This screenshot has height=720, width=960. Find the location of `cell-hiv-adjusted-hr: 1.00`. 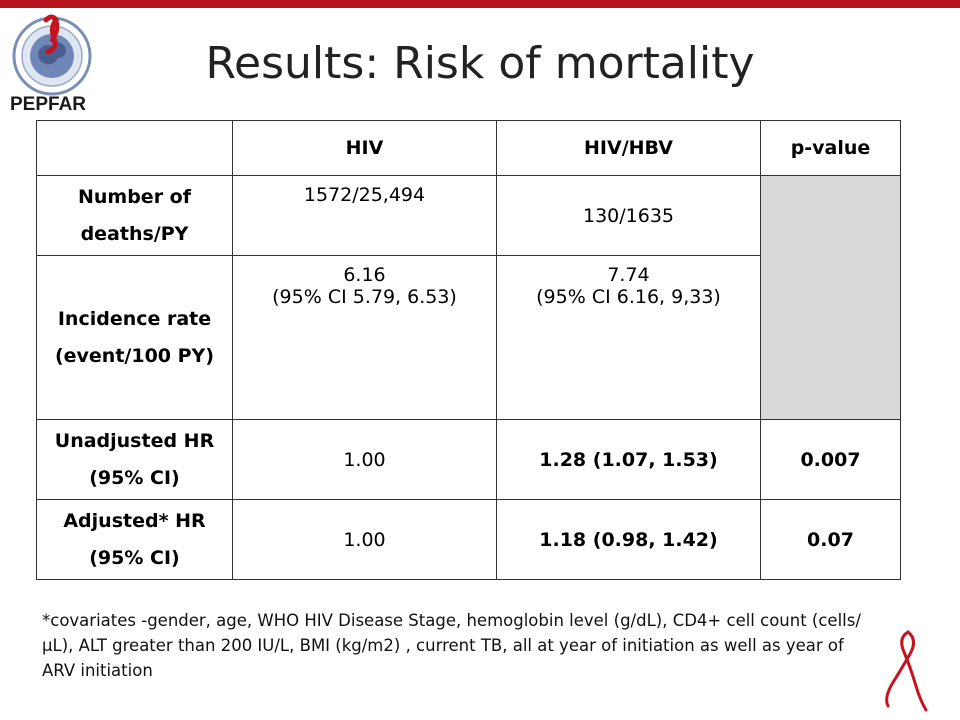

cell-hiv-adjusted-hr: 1.00 is located at coordinates (364, 539).